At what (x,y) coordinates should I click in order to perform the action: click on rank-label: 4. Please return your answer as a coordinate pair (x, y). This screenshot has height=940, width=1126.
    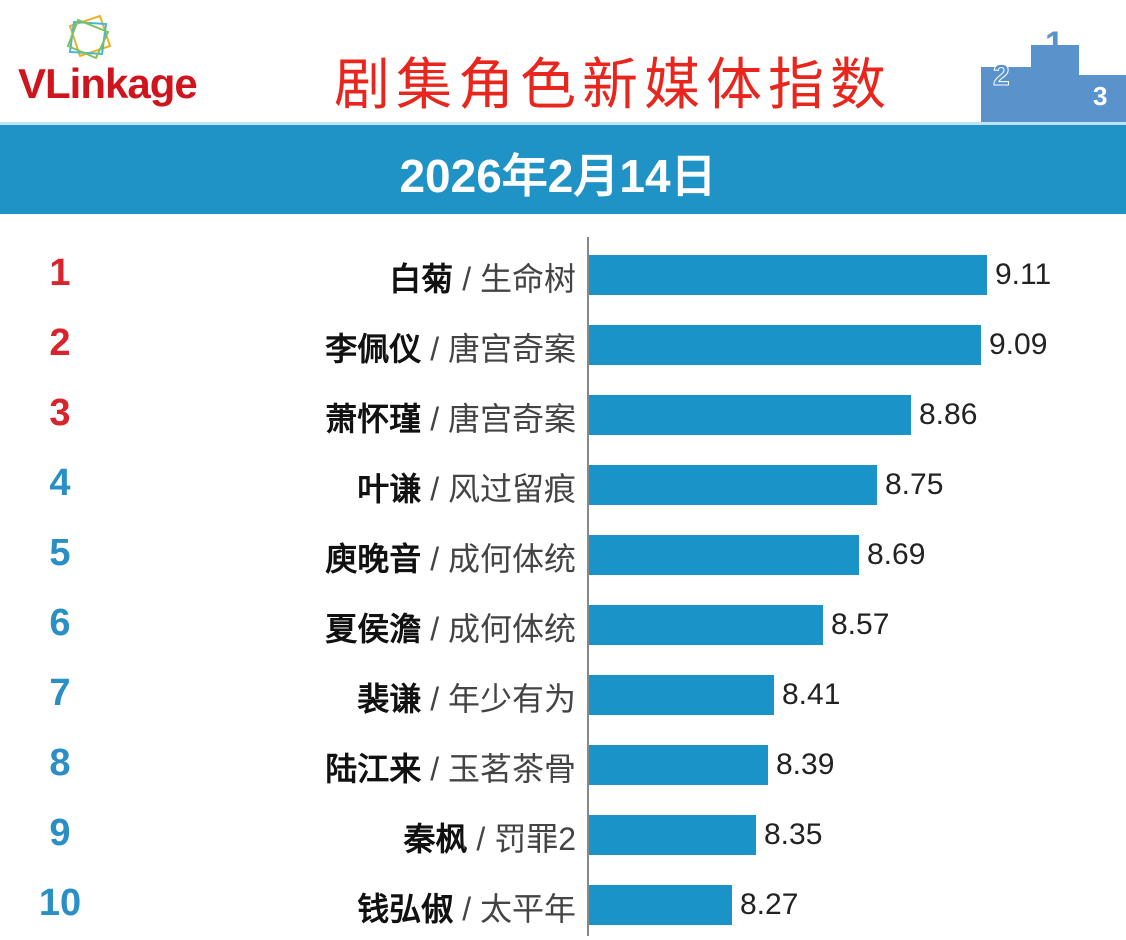
    Looking at the image, I should click on (60, 483).